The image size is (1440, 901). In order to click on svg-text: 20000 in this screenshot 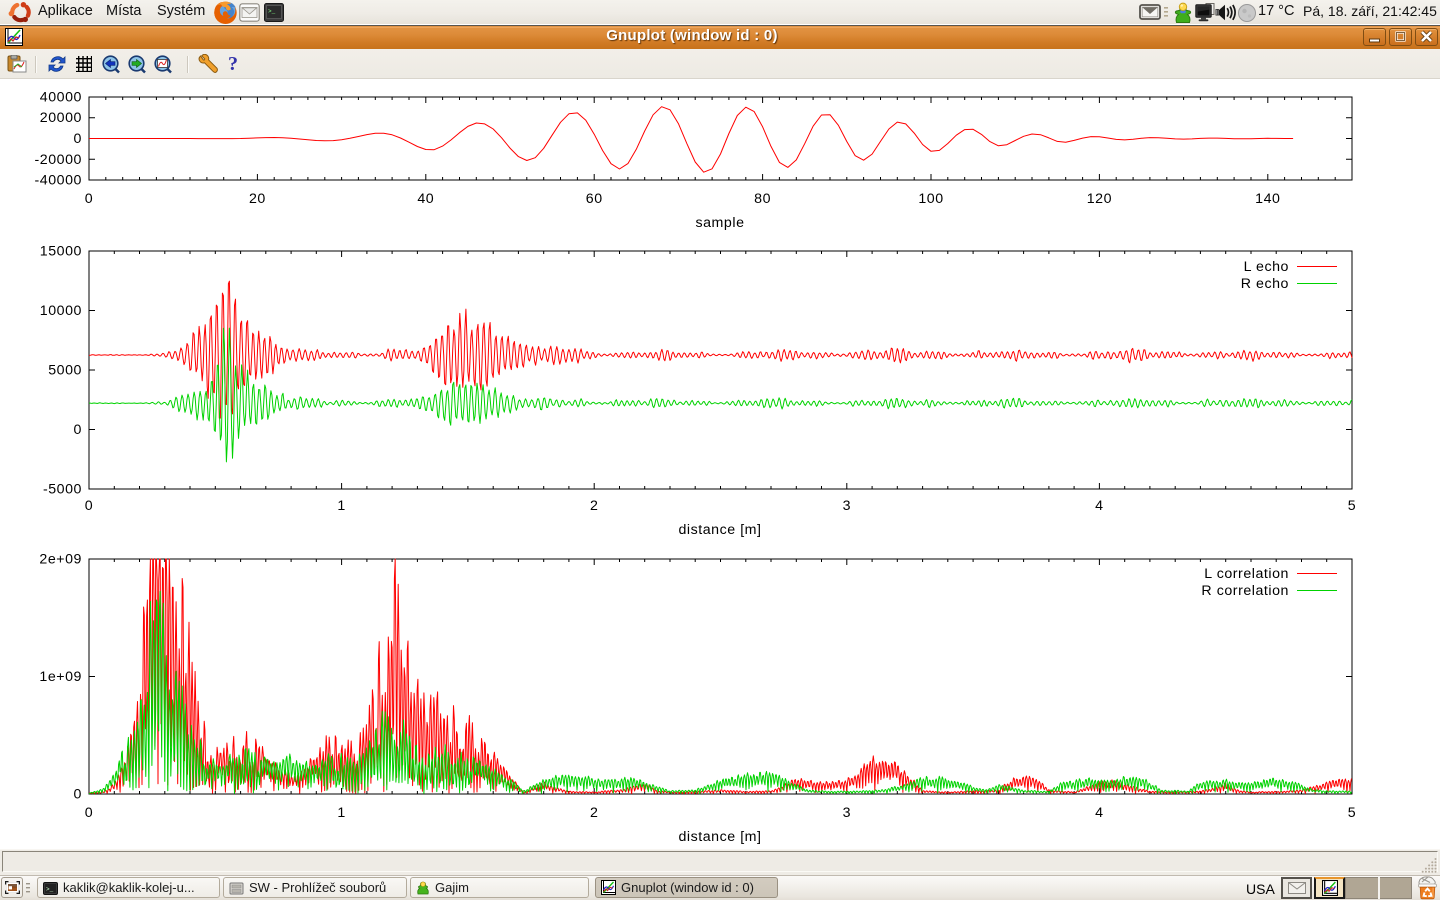, I will do `click(61, 118)`.